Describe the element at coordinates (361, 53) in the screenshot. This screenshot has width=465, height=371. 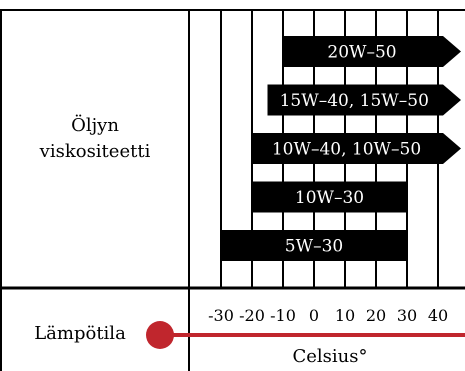
I see `grade-label-0: 20W–50` at that location.